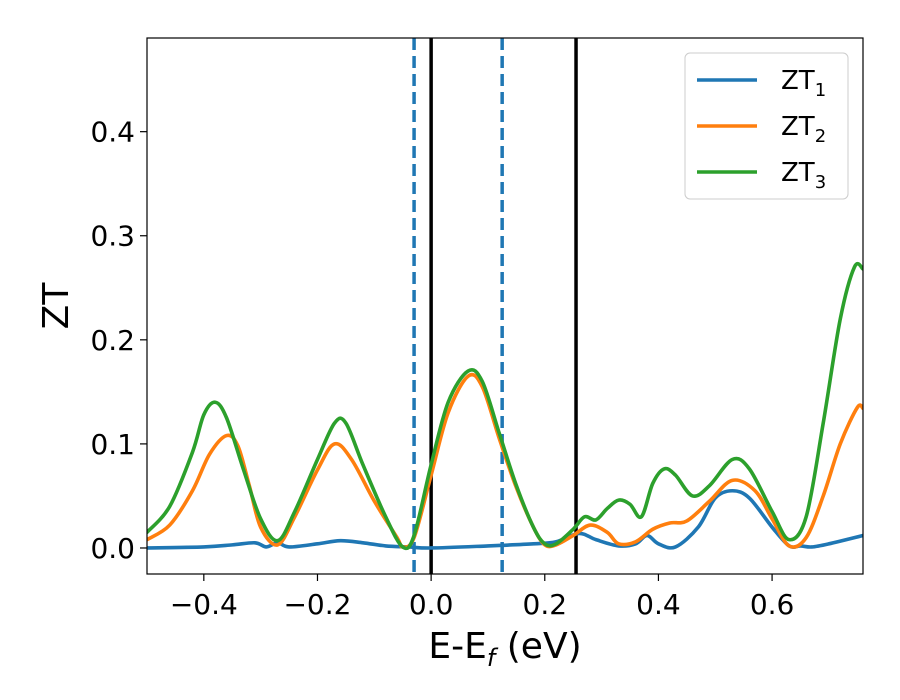 Image resolution: width=900 pixels, height=700 pixels. What do you see at coordinates (112, 340) in the screenshot?
I see `y-tick-label: 0.2` at bounding box center [112, 340].